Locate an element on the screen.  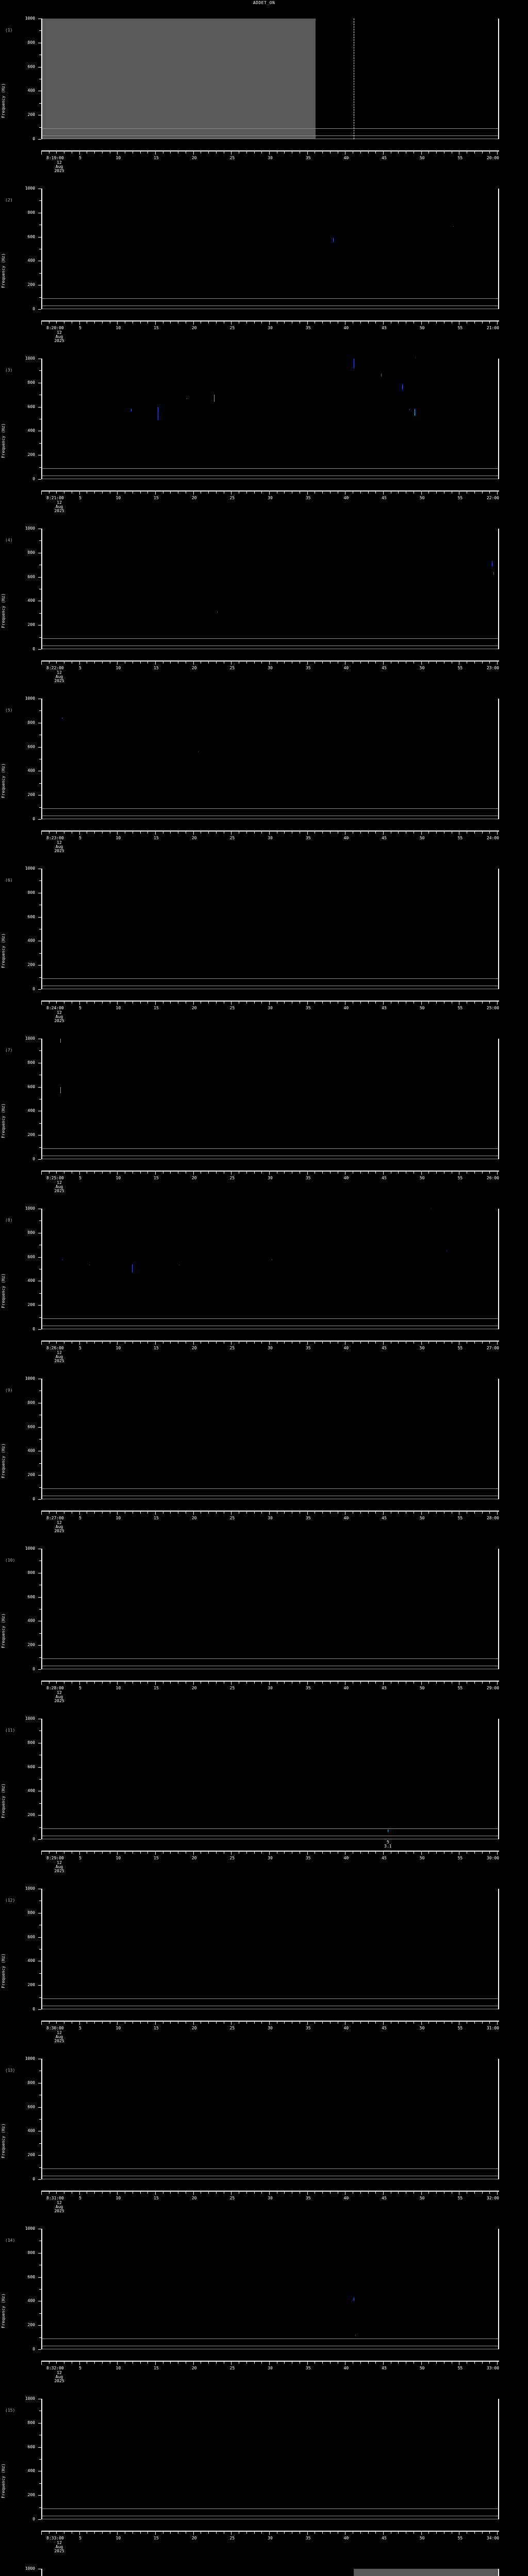
frequency-reference-line is located at coordinates (270, 135).